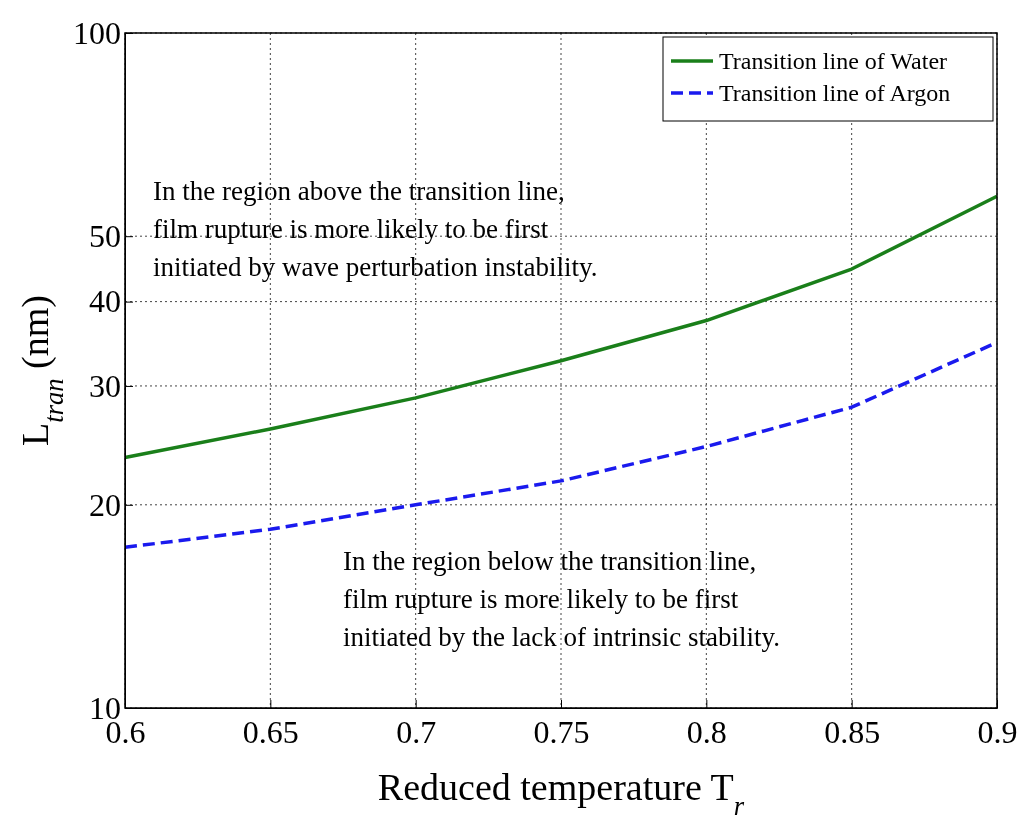 This screenshot has width=1027, height=816. What do you see at coordinates (105, 235) in the screenshot?
I see `y-tick-label: 50` at bounding box center [105, 235].